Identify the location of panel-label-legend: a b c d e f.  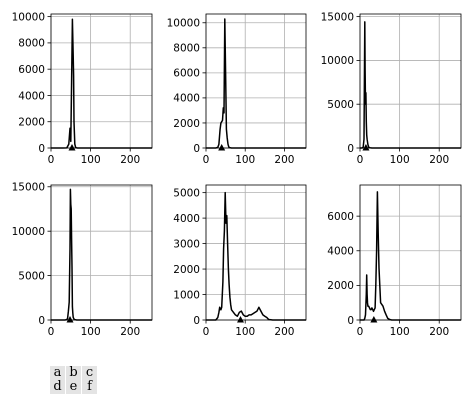
(74, 380).